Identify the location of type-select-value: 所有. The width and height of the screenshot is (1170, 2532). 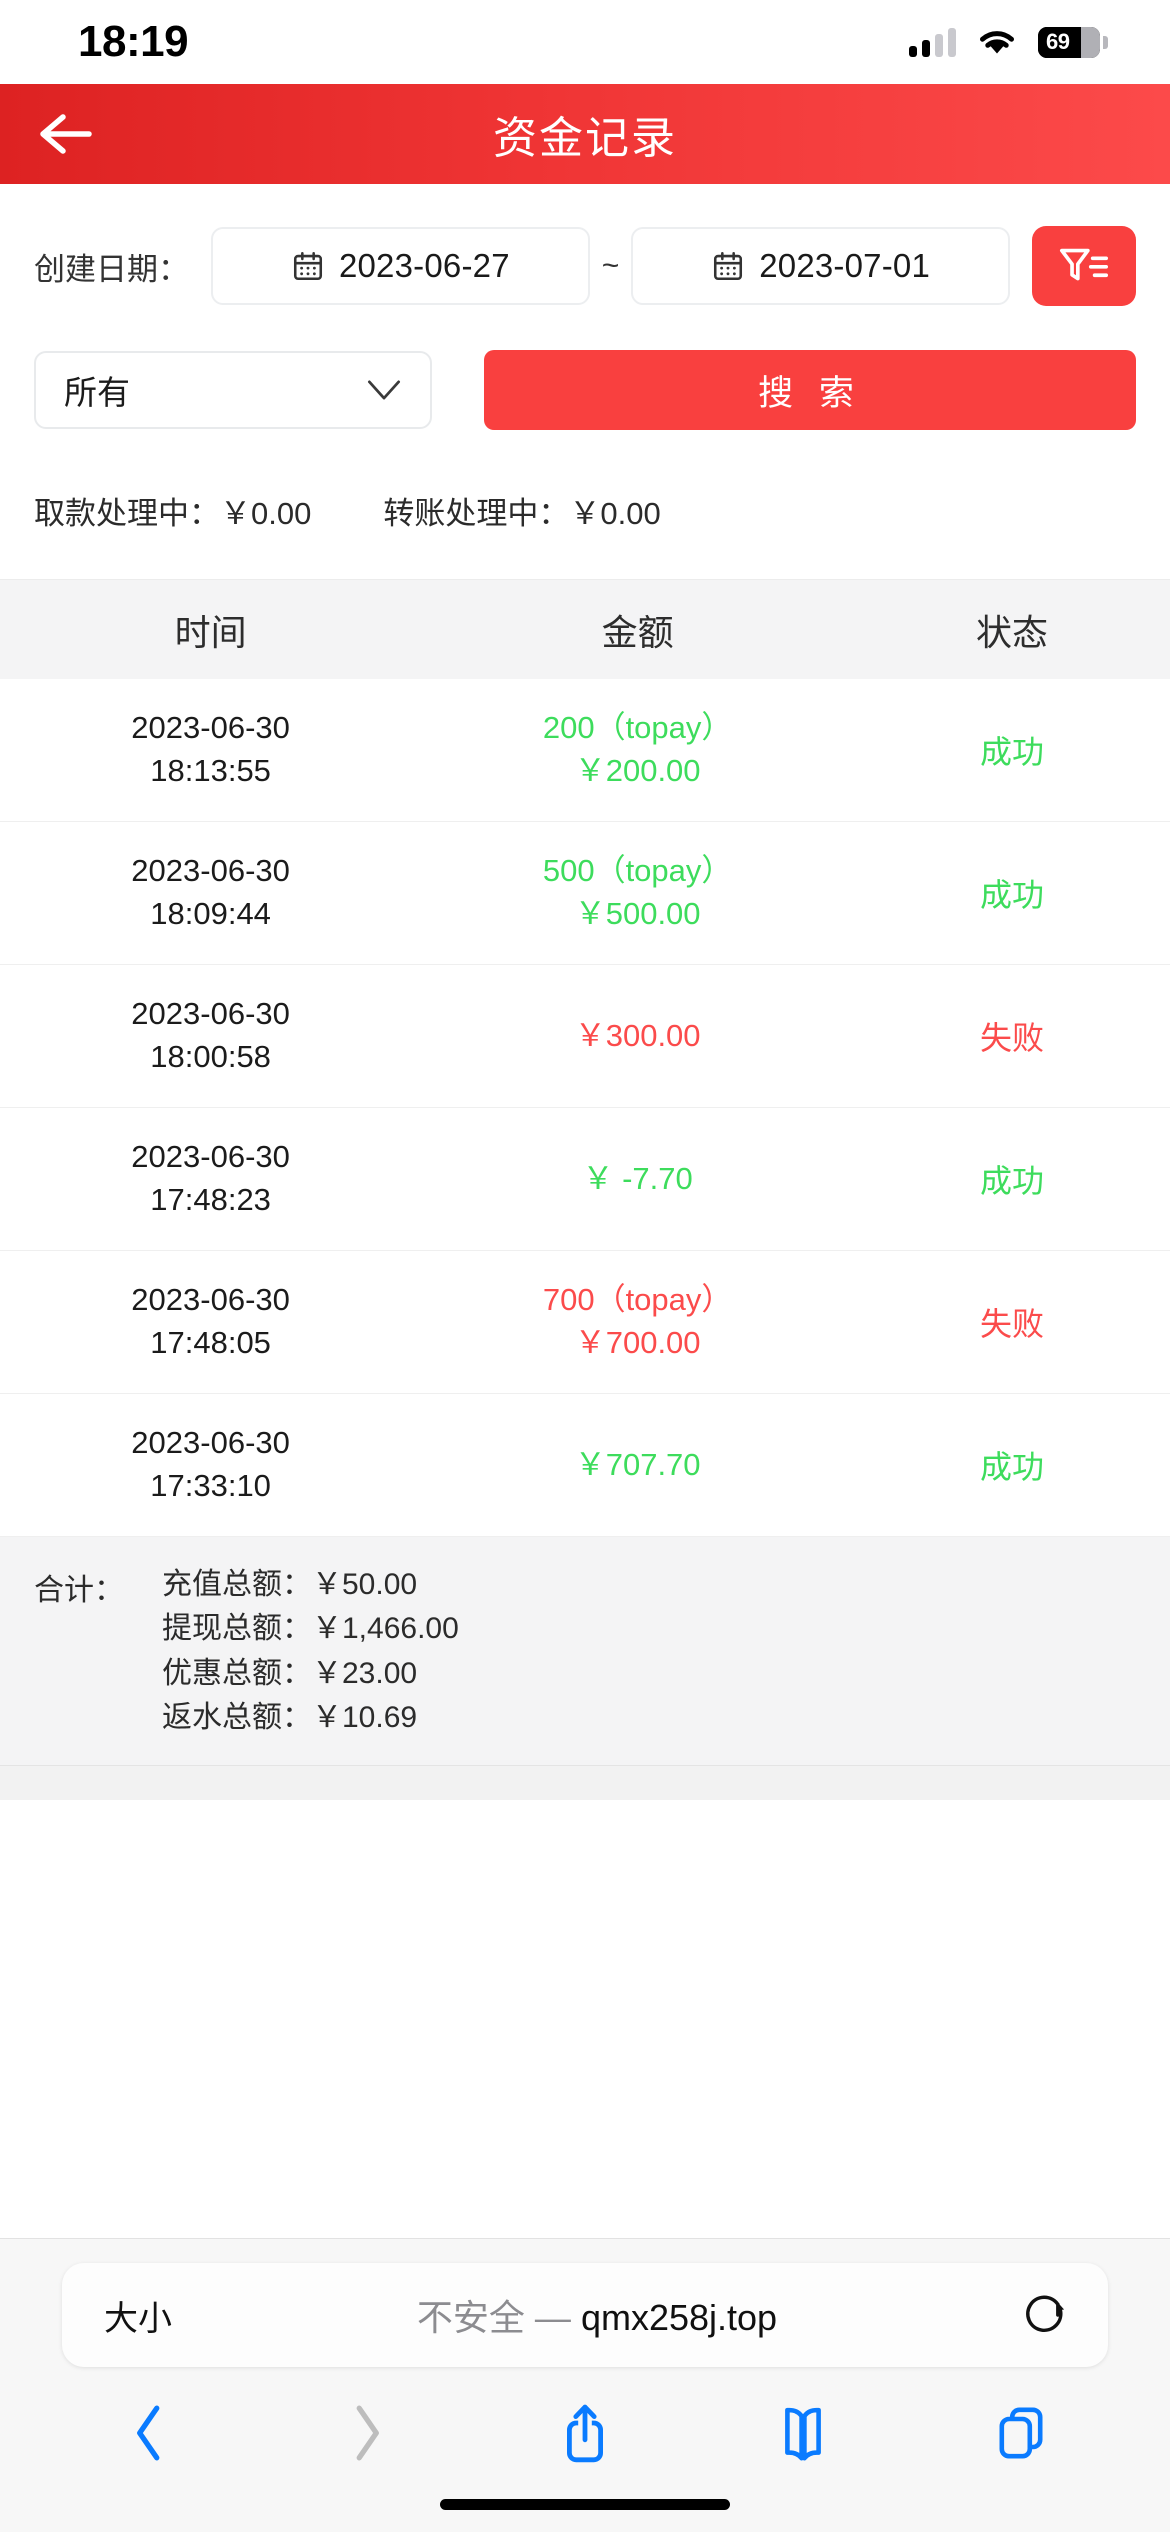
(97, 392).